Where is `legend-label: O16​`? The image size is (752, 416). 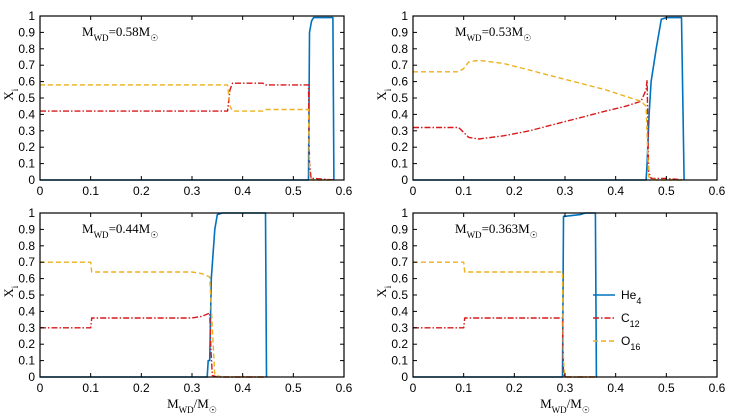
legend-label: O16​ is located at coordinates (630, 343).